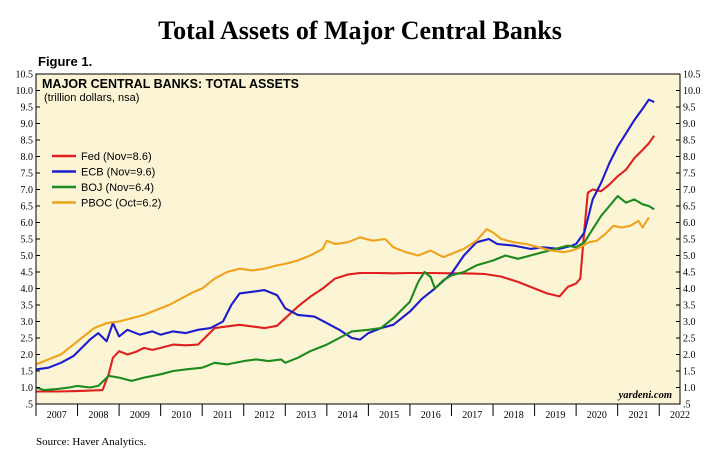 This screenshot has height=459, width=720. I want to click on x-tick-label: 2015, so click(389, 415).